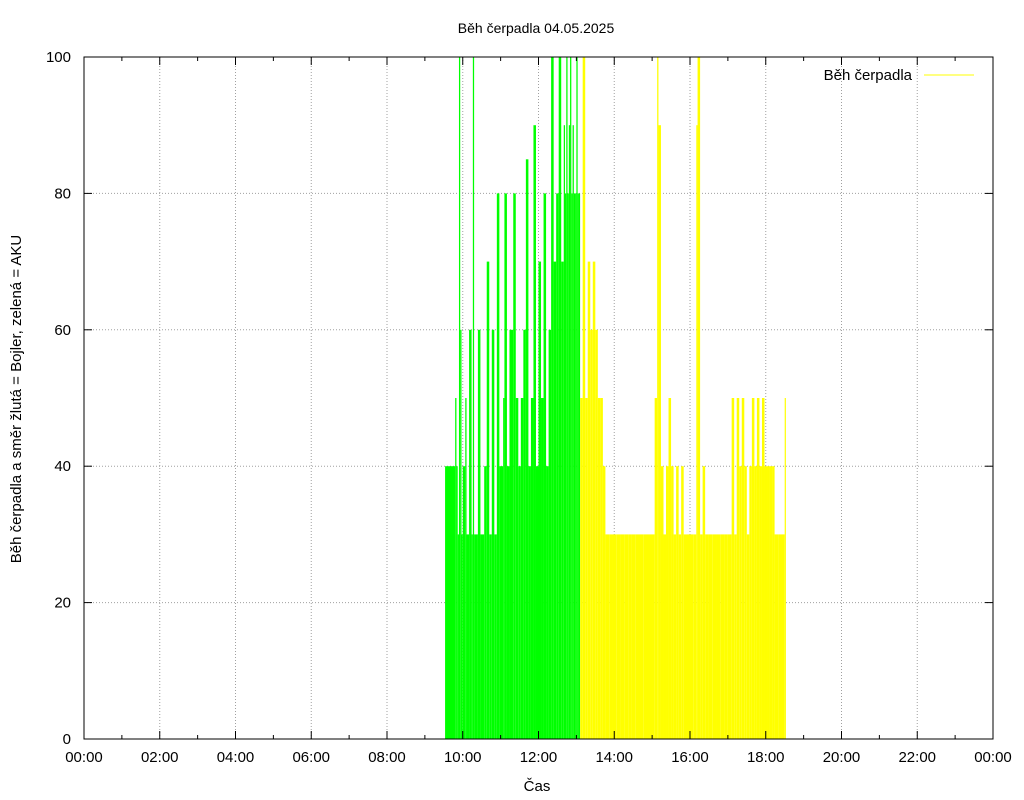  Describe the element at coordinates (67, 739) in the screenshot. I see `y-tick-label: 0` at that location.